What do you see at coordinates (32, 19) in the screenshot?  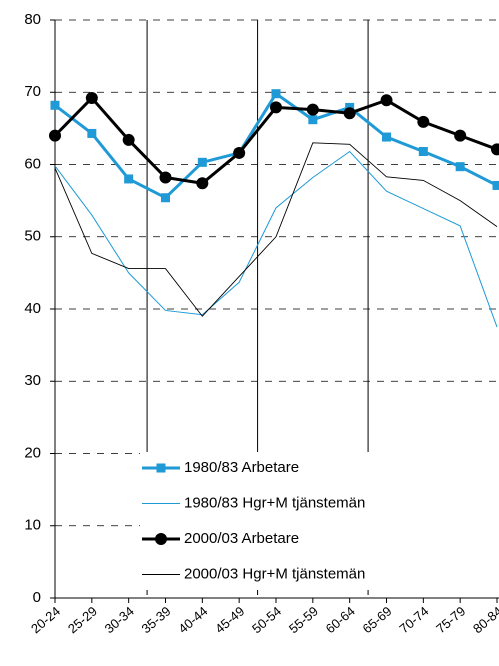 I see `y-tick-label: 80` at bounding box center [32, 19].